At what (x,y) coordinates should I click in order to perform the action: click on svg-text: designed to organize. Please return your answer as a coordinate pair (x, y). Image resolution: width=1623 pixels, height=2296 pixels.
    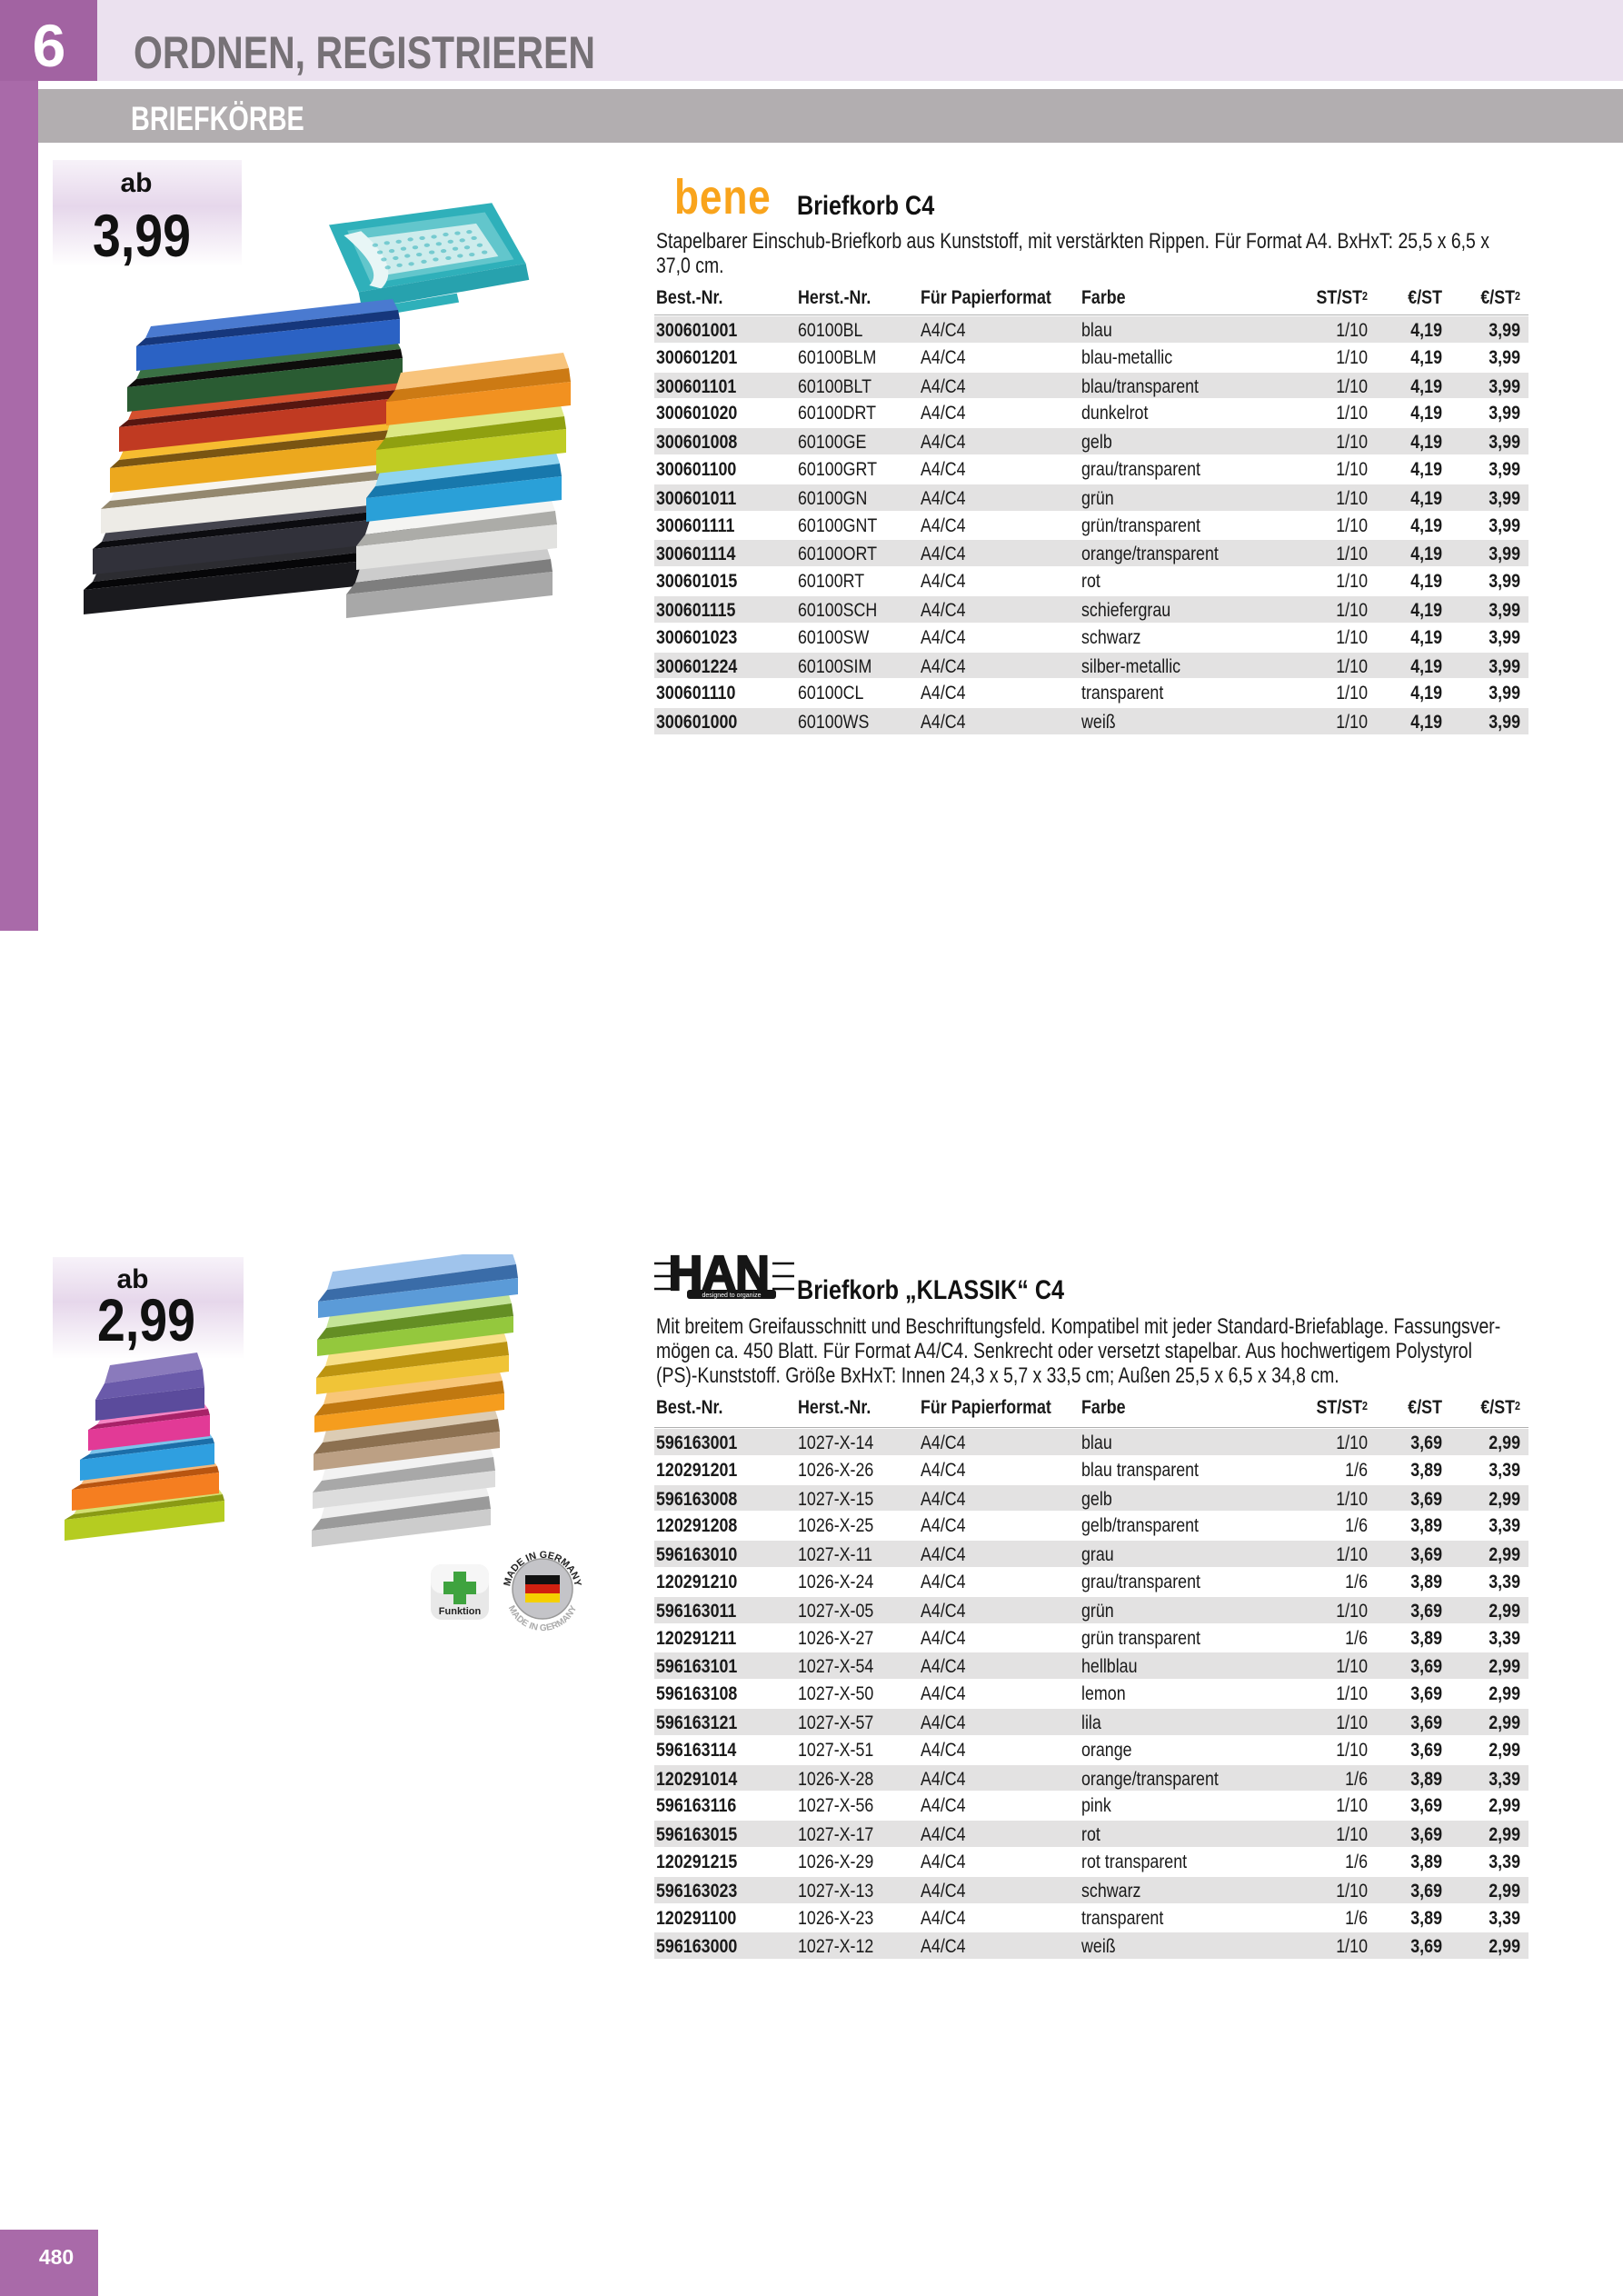
    Looking at the image, I should click on (732, 1296).